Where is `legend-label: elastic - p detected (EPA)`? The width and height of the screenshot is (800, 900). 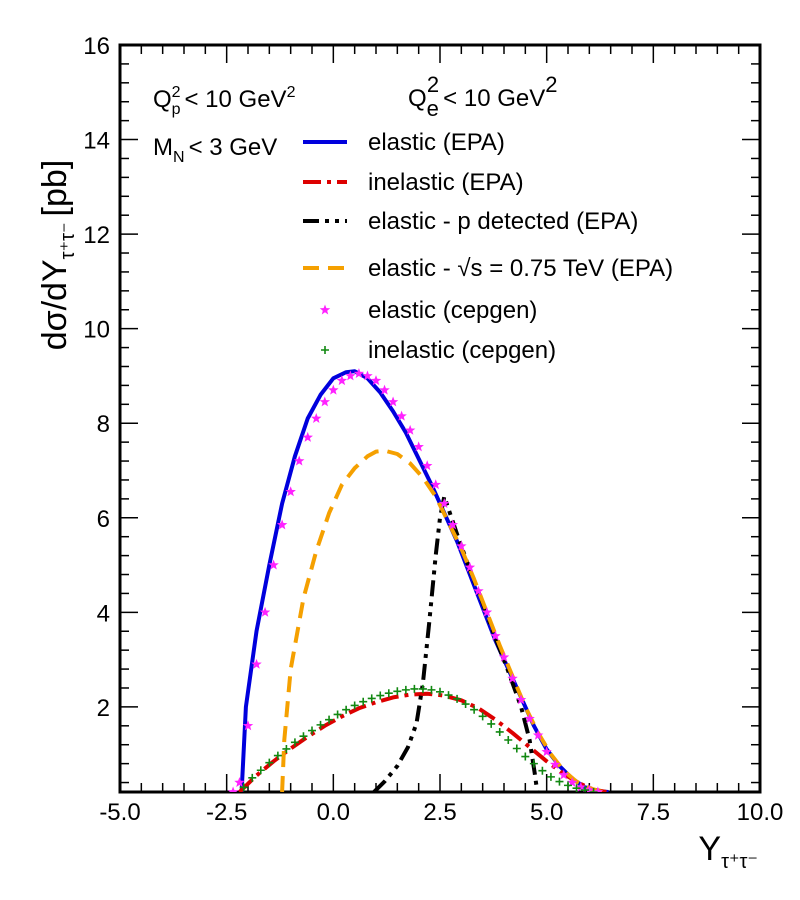 legend-label: elastic - p detected (EPA) is located at coordinates (503, 221).